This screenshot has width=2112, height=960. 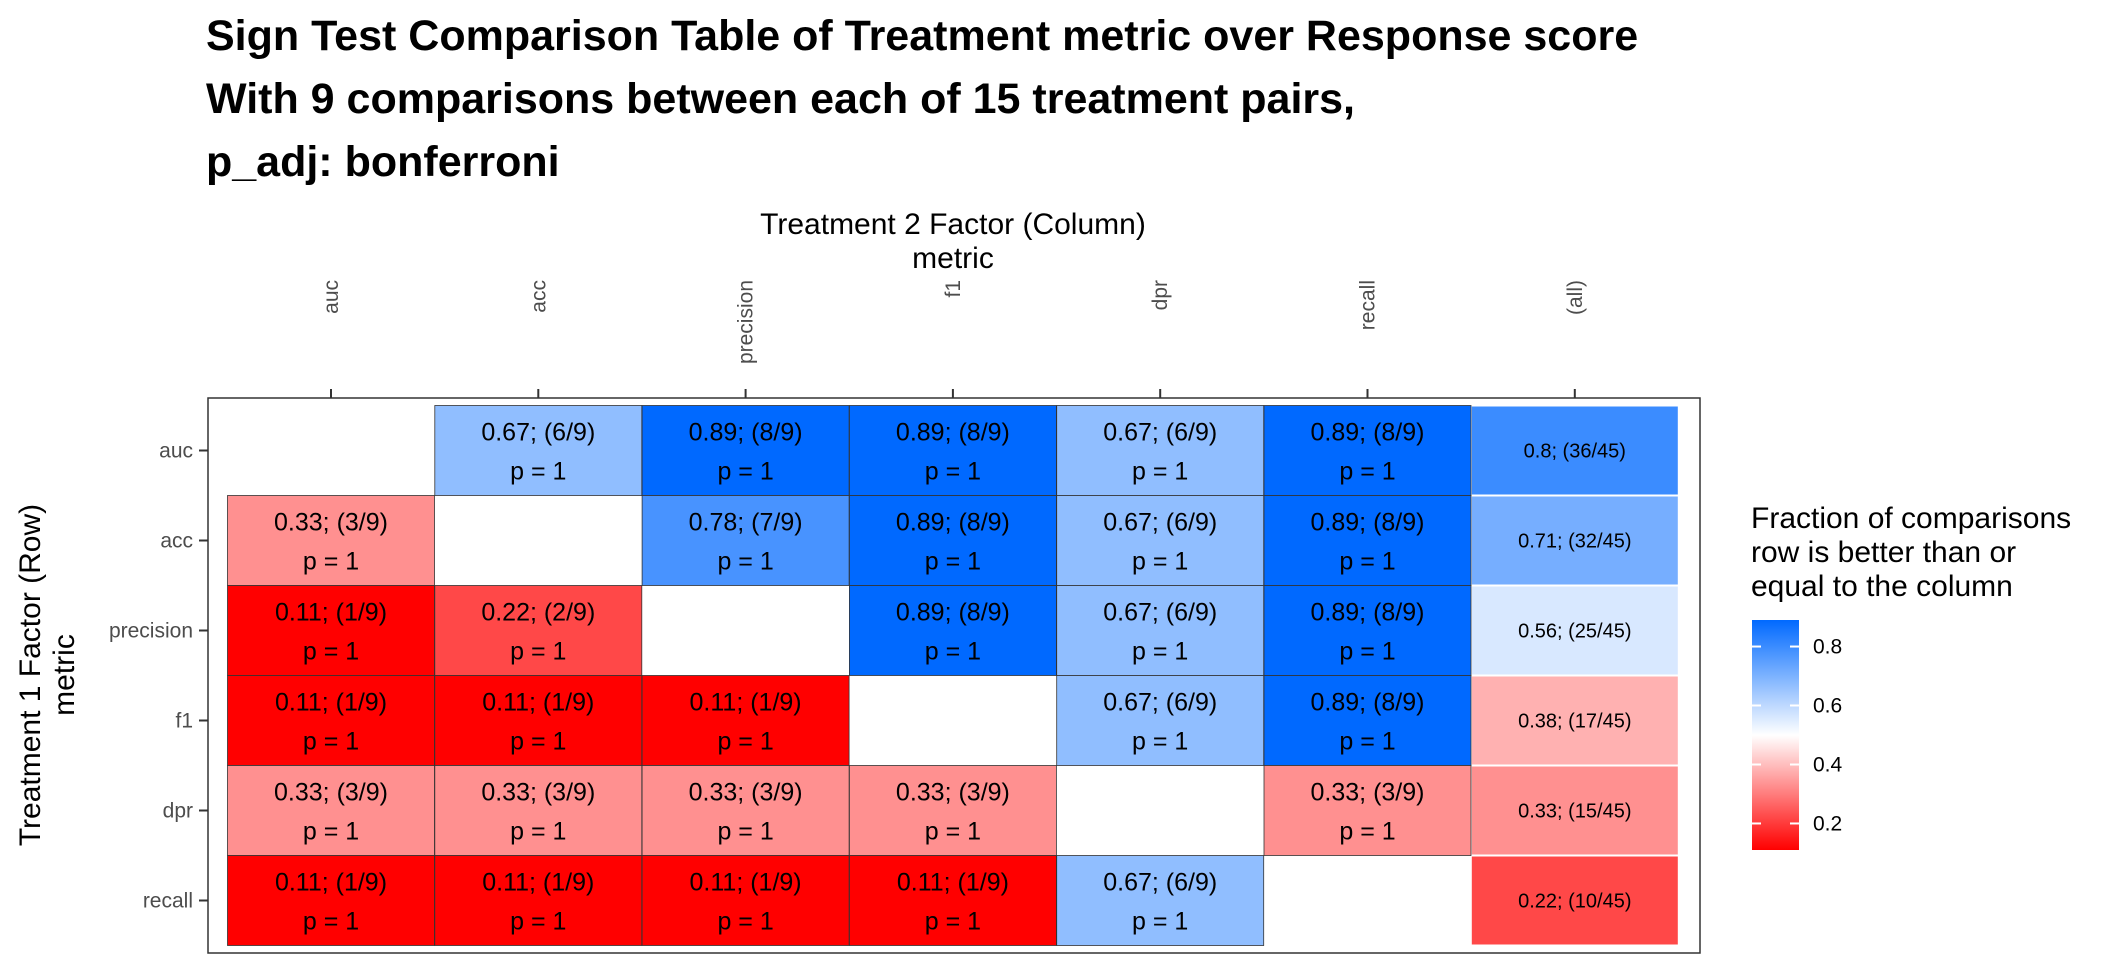 I want to click on cell-recall-acc, so click(x=538, y=900).